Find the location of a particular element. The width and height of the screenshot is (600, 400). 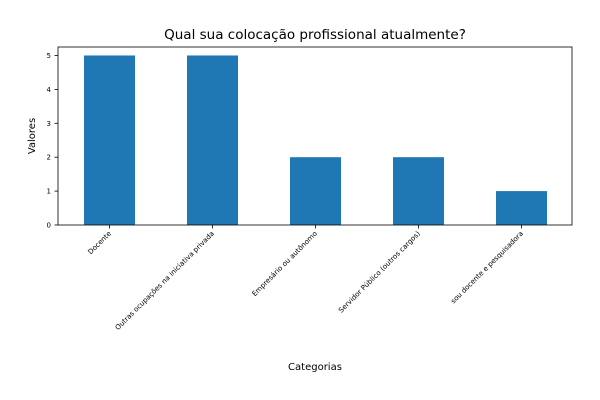

y-axis-label: Valores is located at coordinates (32, 136).